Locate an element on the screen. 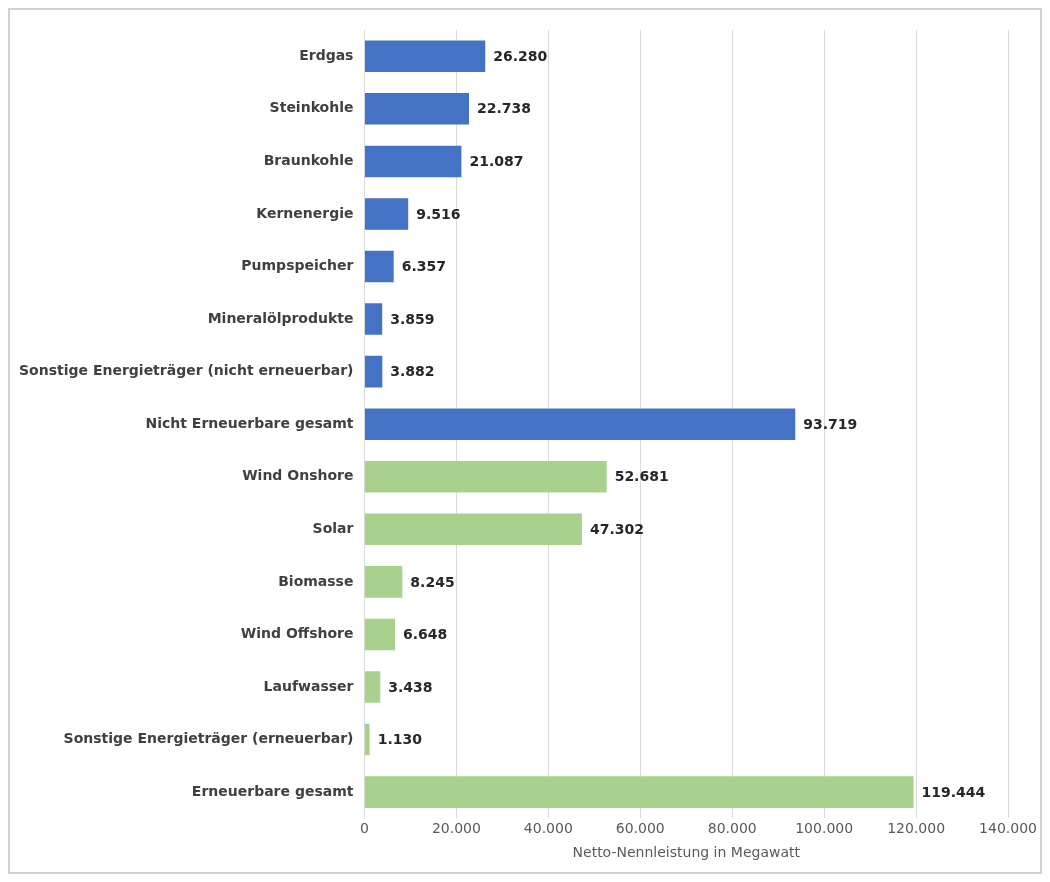  data-label: 52.681 is located at coordinates (641, 476).